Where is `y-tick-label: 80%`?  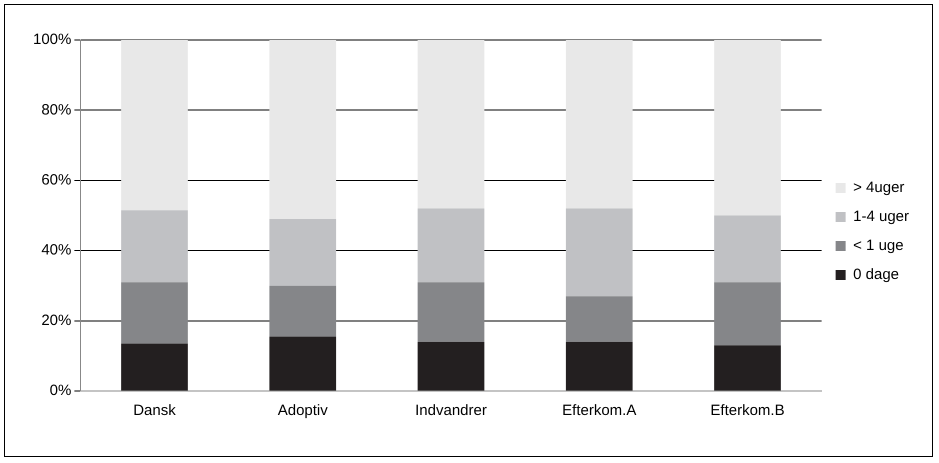 y-tick-label: 80% is located at coordinates (56, 109).